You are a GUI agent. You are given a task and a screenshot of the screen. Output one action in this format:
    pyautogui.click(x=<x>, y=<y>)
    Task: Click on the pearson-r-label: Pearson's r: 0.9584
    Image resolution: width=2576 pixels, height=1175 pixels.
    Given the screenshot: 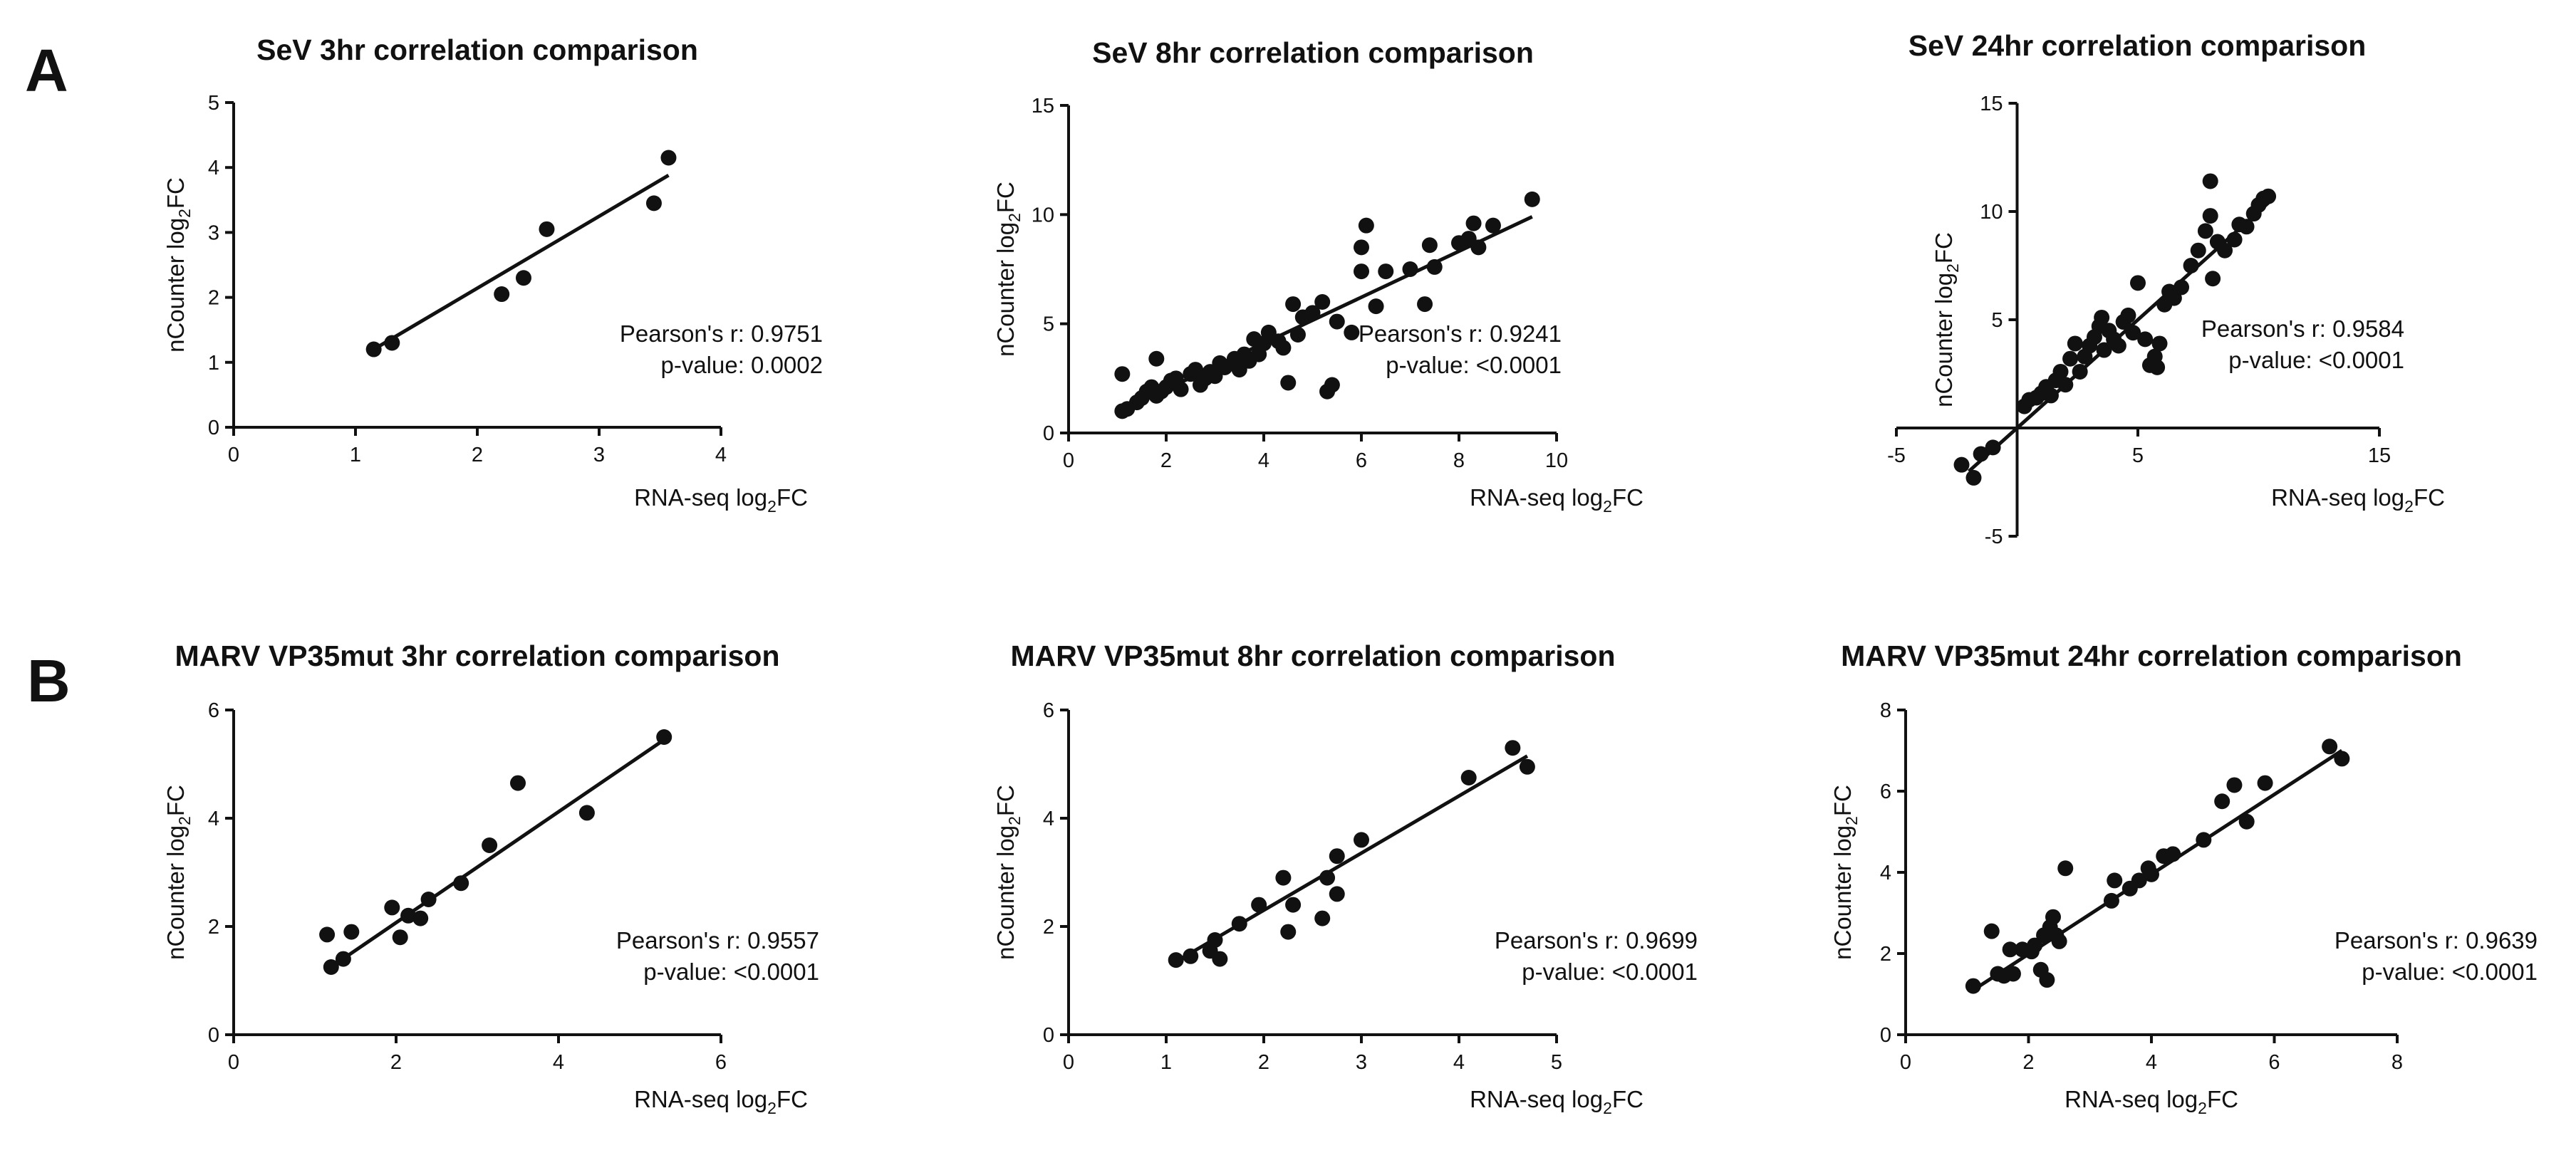 What is the action you would take?
    pyautogui.click(x=2302, y=329)
    